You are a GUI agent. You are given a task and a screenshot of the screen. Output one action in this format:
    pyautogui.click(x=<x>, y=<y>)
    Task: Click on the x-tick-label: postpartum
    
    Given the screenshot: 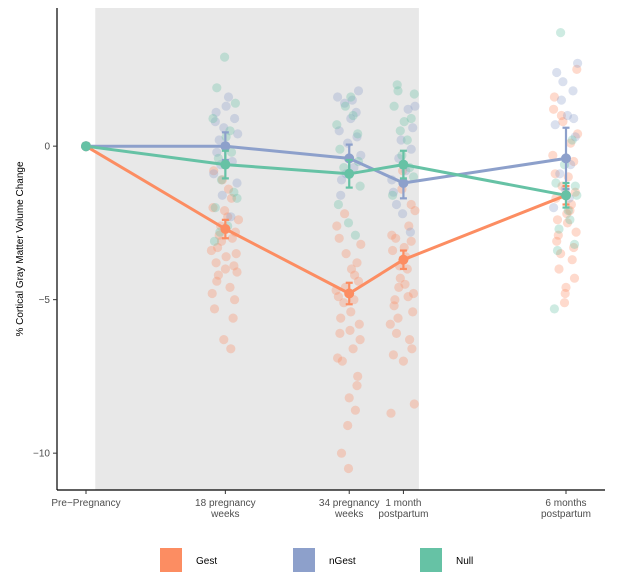 What is the action you would take?
    pyautogui.click(x=403, y=514)
    